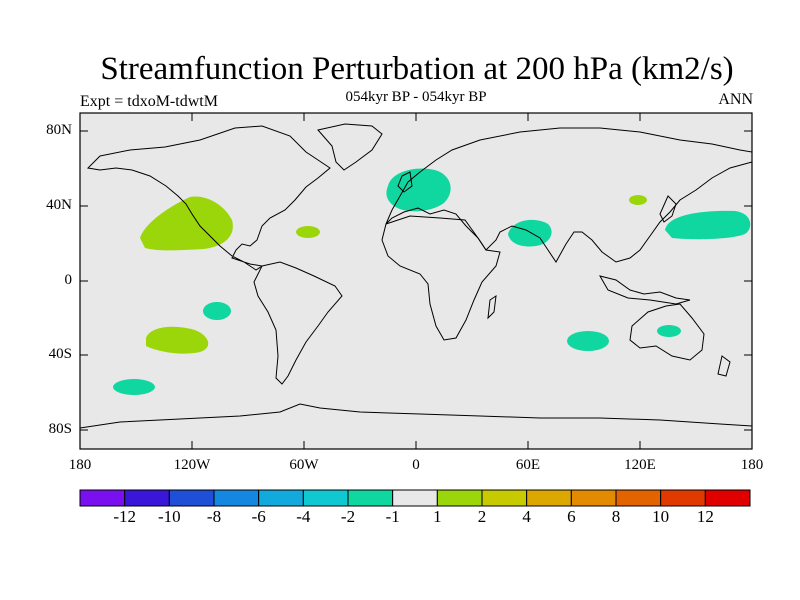 This screenshot has width=800, height=600. Describe the element at coordinates (214, 516) in the screenshot. I see `colorbar-label: -8` at that location.